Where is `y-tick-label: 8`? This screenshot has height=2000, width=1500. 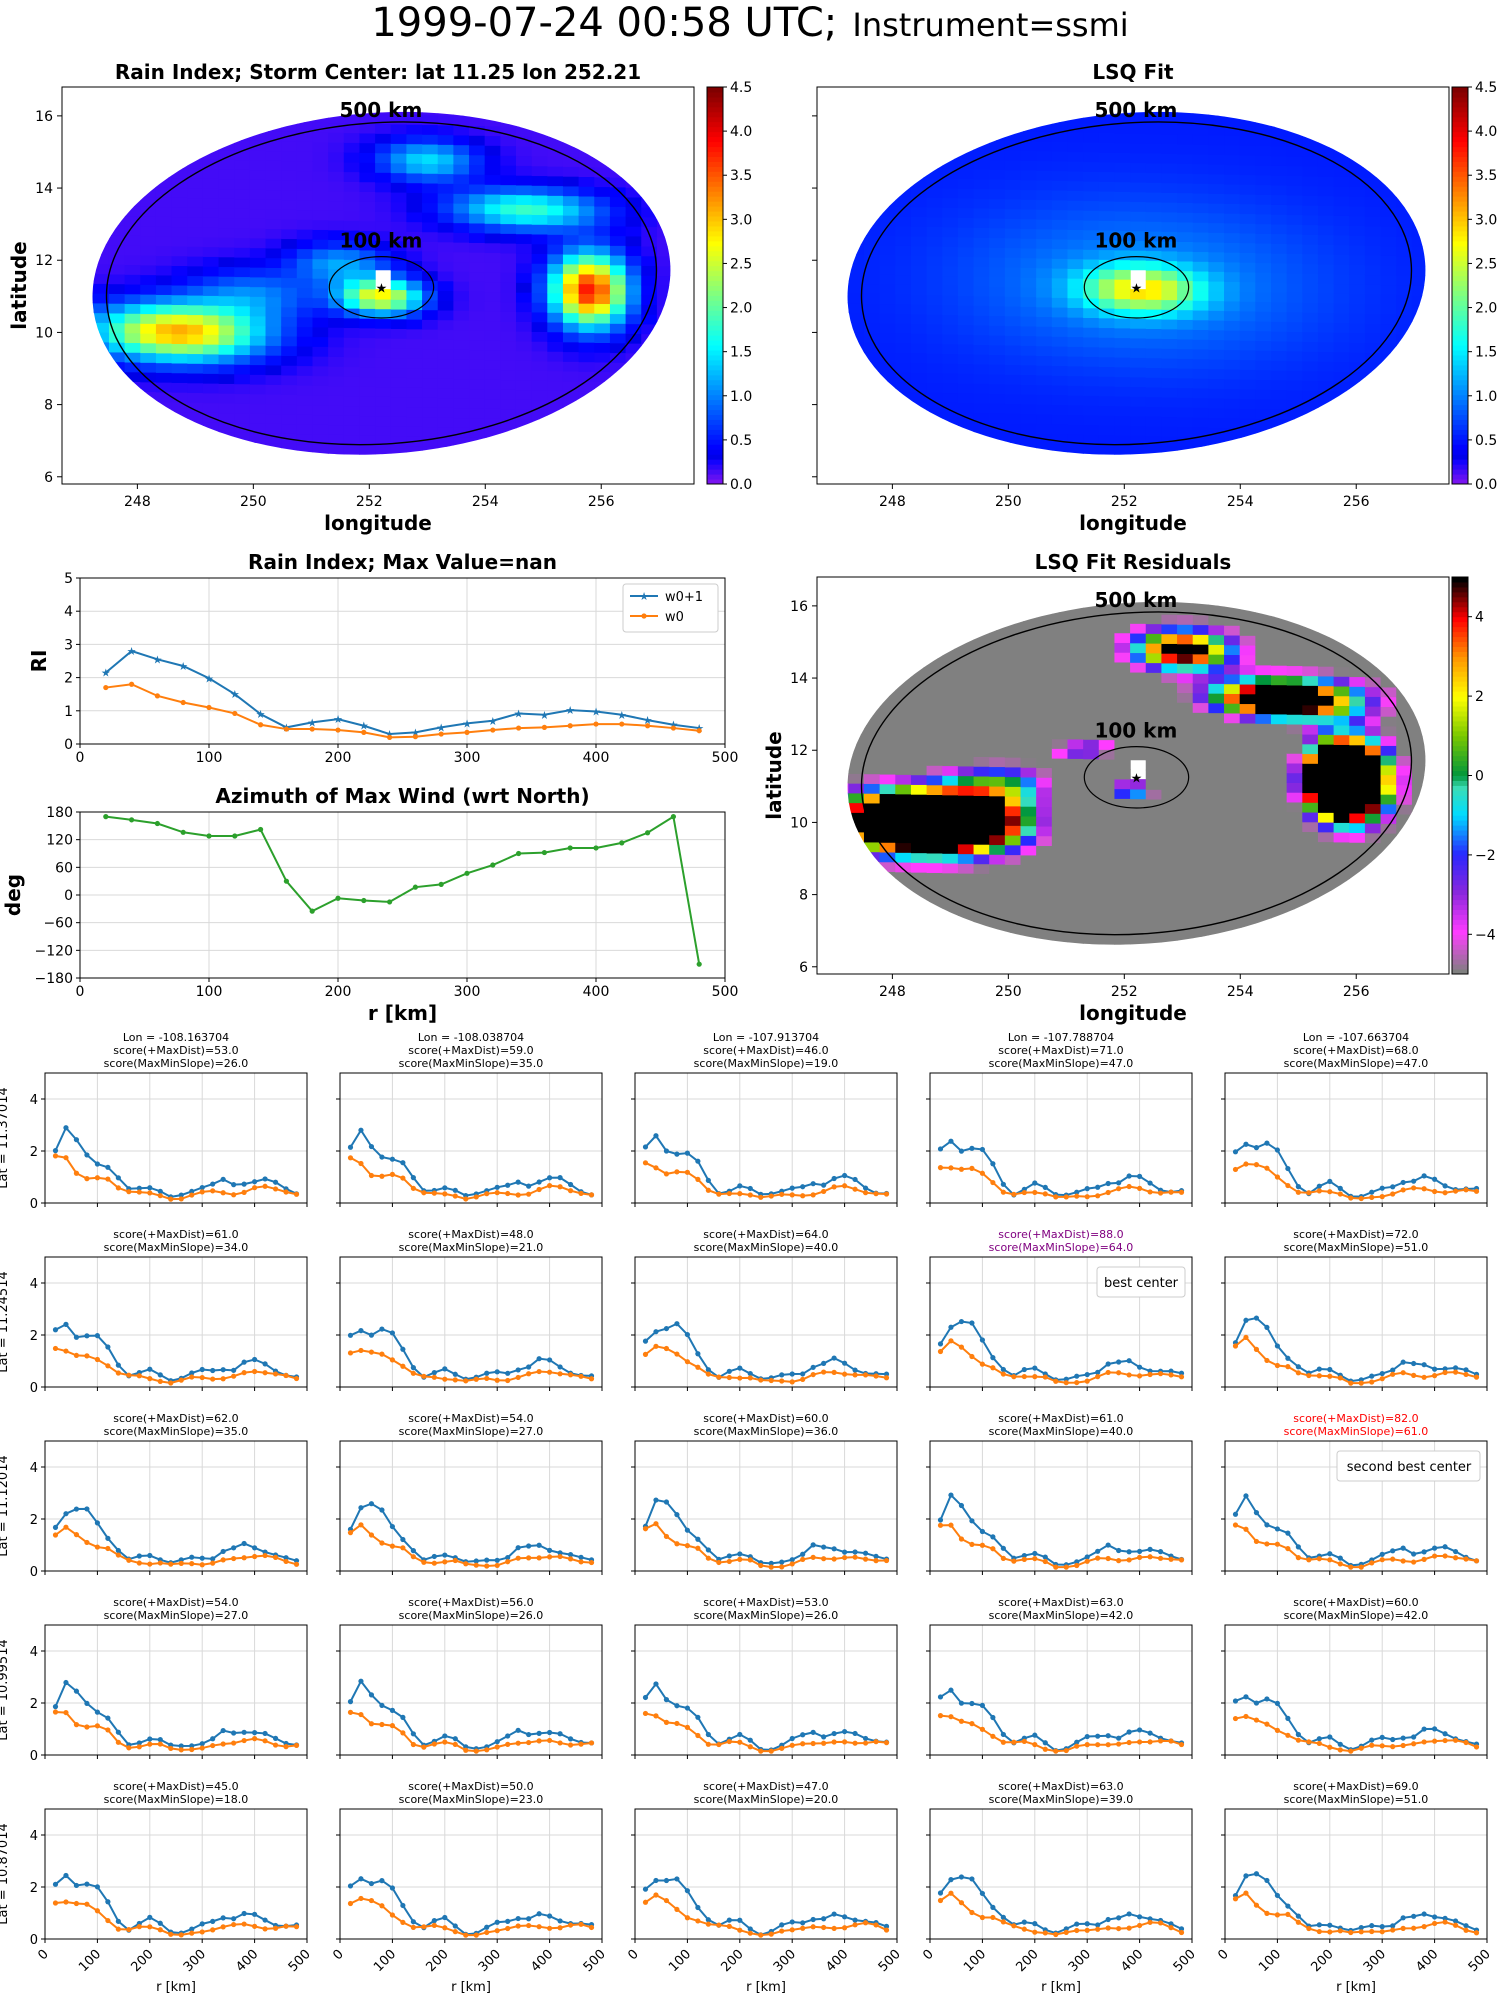
y-tick-label: 8 is located at coordinates (803, 896).